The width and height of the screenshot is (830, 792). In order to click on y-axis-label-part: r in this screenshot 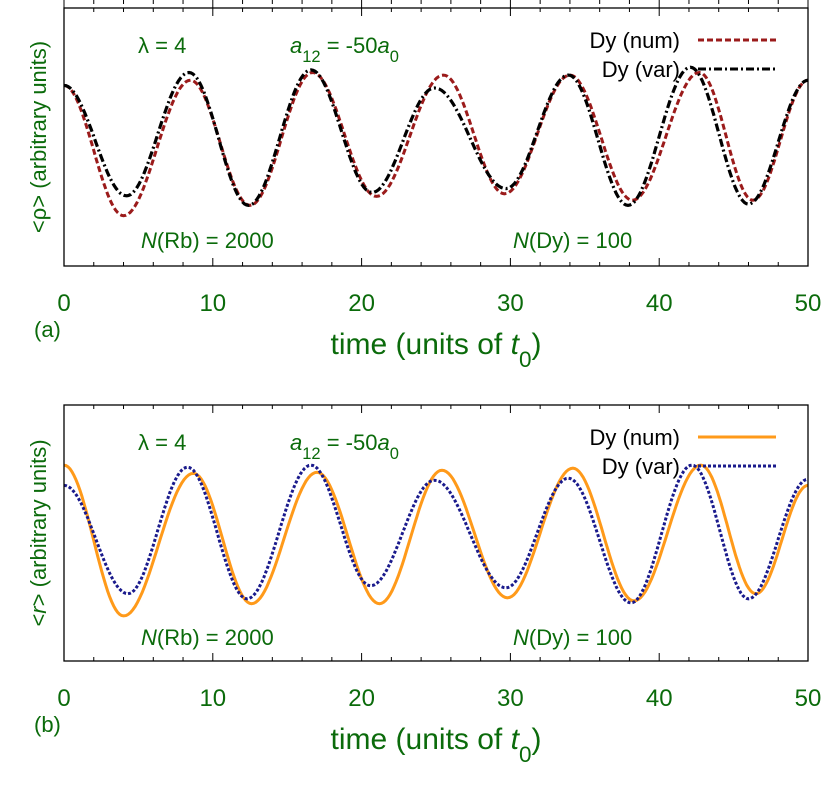, I will do `click(38, 609)`.